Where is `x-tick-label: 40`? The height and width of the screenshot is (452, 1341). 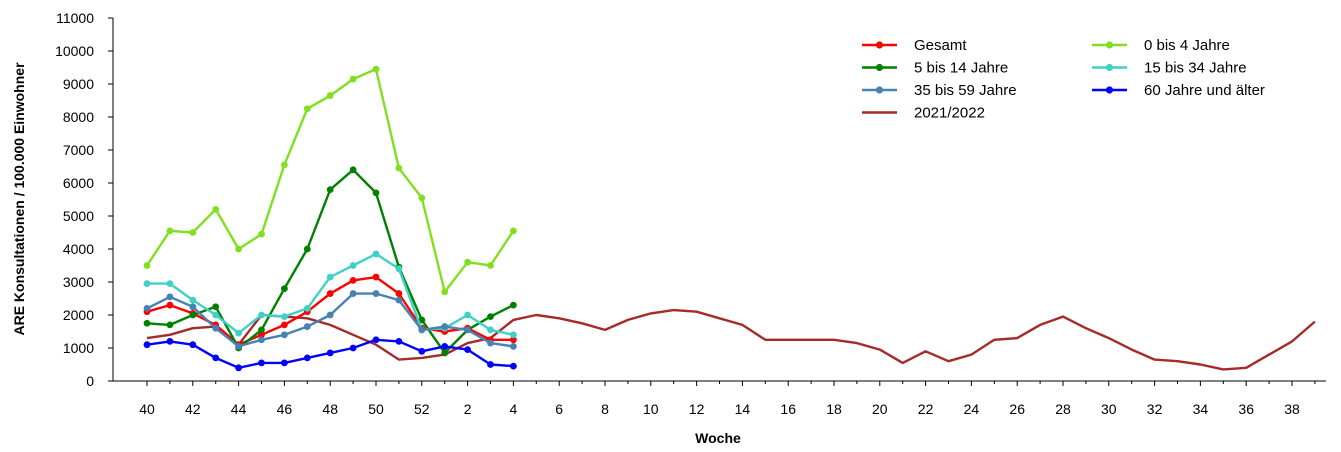
x-tick-label: 40 is located at coordinates (147, 409).